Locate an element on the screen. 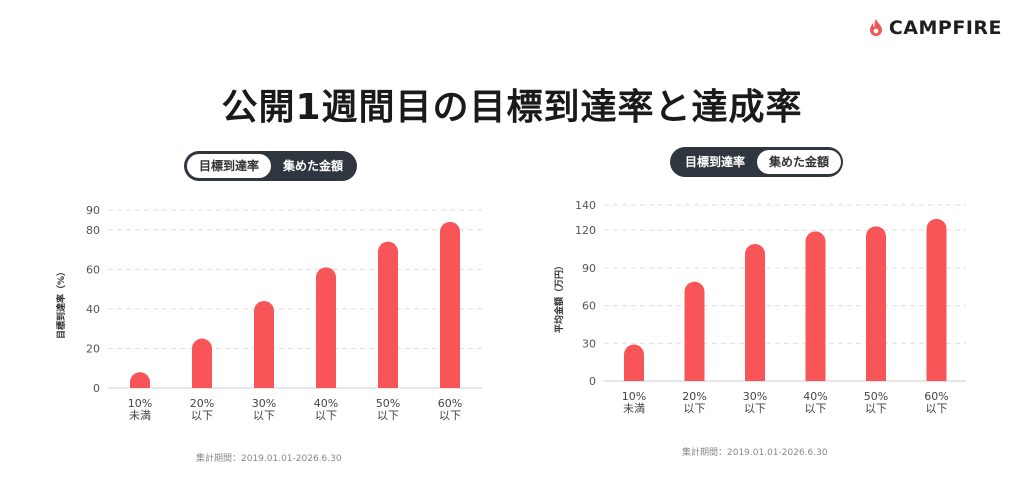  left-period-note: 集計期間：2019.01.01-2026.6.30 is located at coordinates (269, 459).